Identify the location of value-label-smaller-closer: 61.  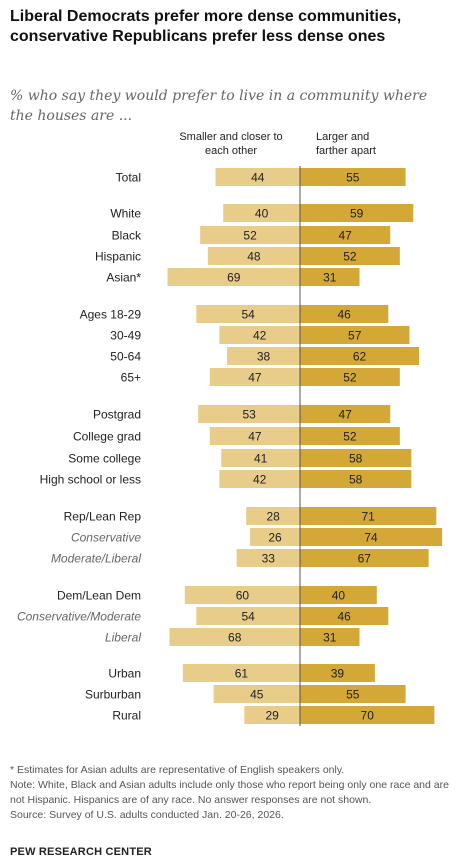
(242, 674).